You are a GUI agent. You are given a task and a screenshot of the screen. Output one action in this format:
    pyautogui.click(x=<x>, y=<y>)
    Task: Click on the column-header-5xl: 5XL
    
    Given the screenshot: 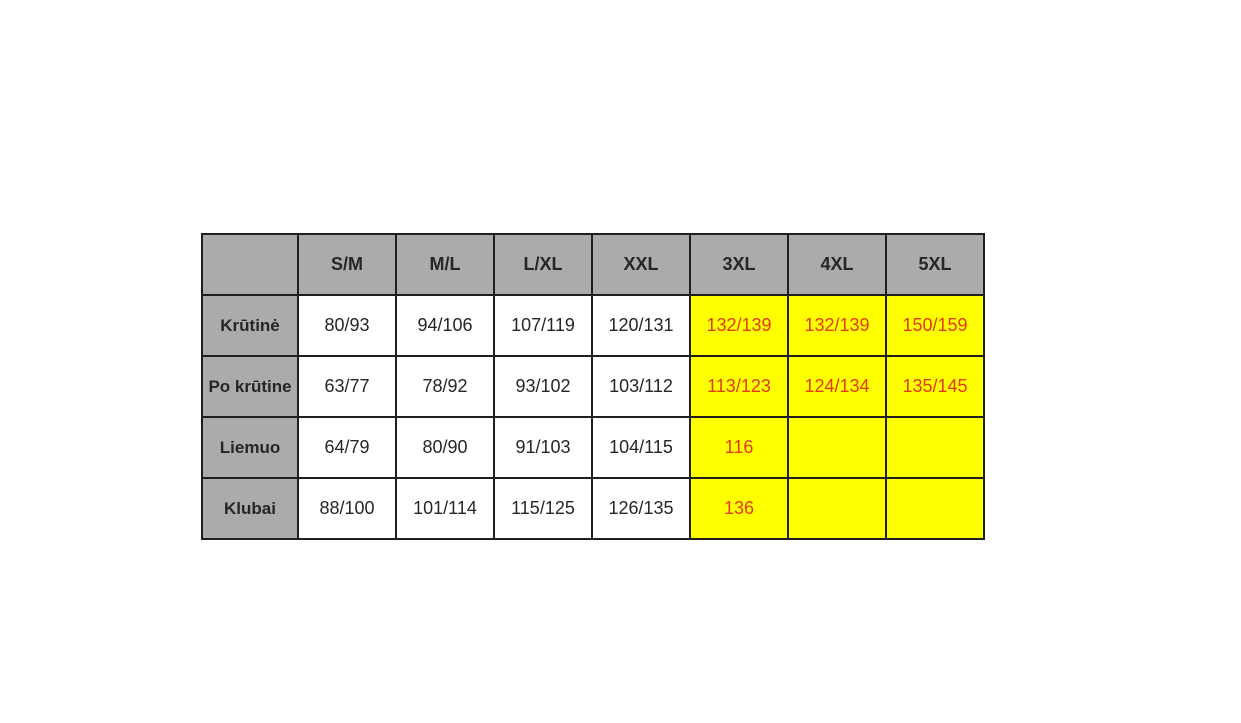 What is the action you would take?
    pyautogui.click(x=935, y=264)
    